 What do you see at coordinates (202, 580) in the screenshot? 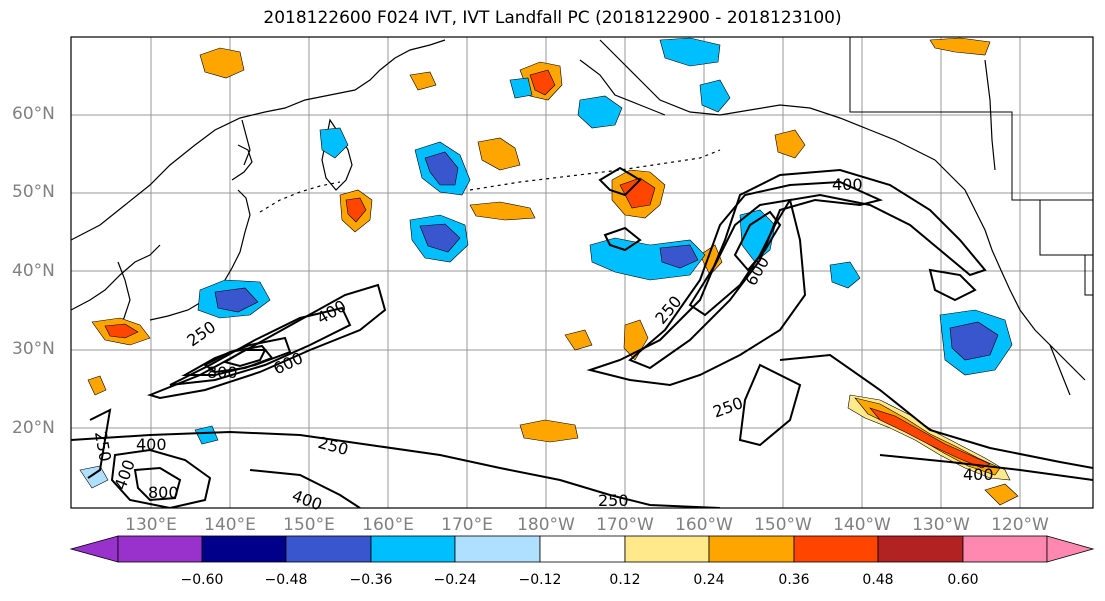
I see `colorbar-tick-label: −0.60` at bounding box center [202, 580].